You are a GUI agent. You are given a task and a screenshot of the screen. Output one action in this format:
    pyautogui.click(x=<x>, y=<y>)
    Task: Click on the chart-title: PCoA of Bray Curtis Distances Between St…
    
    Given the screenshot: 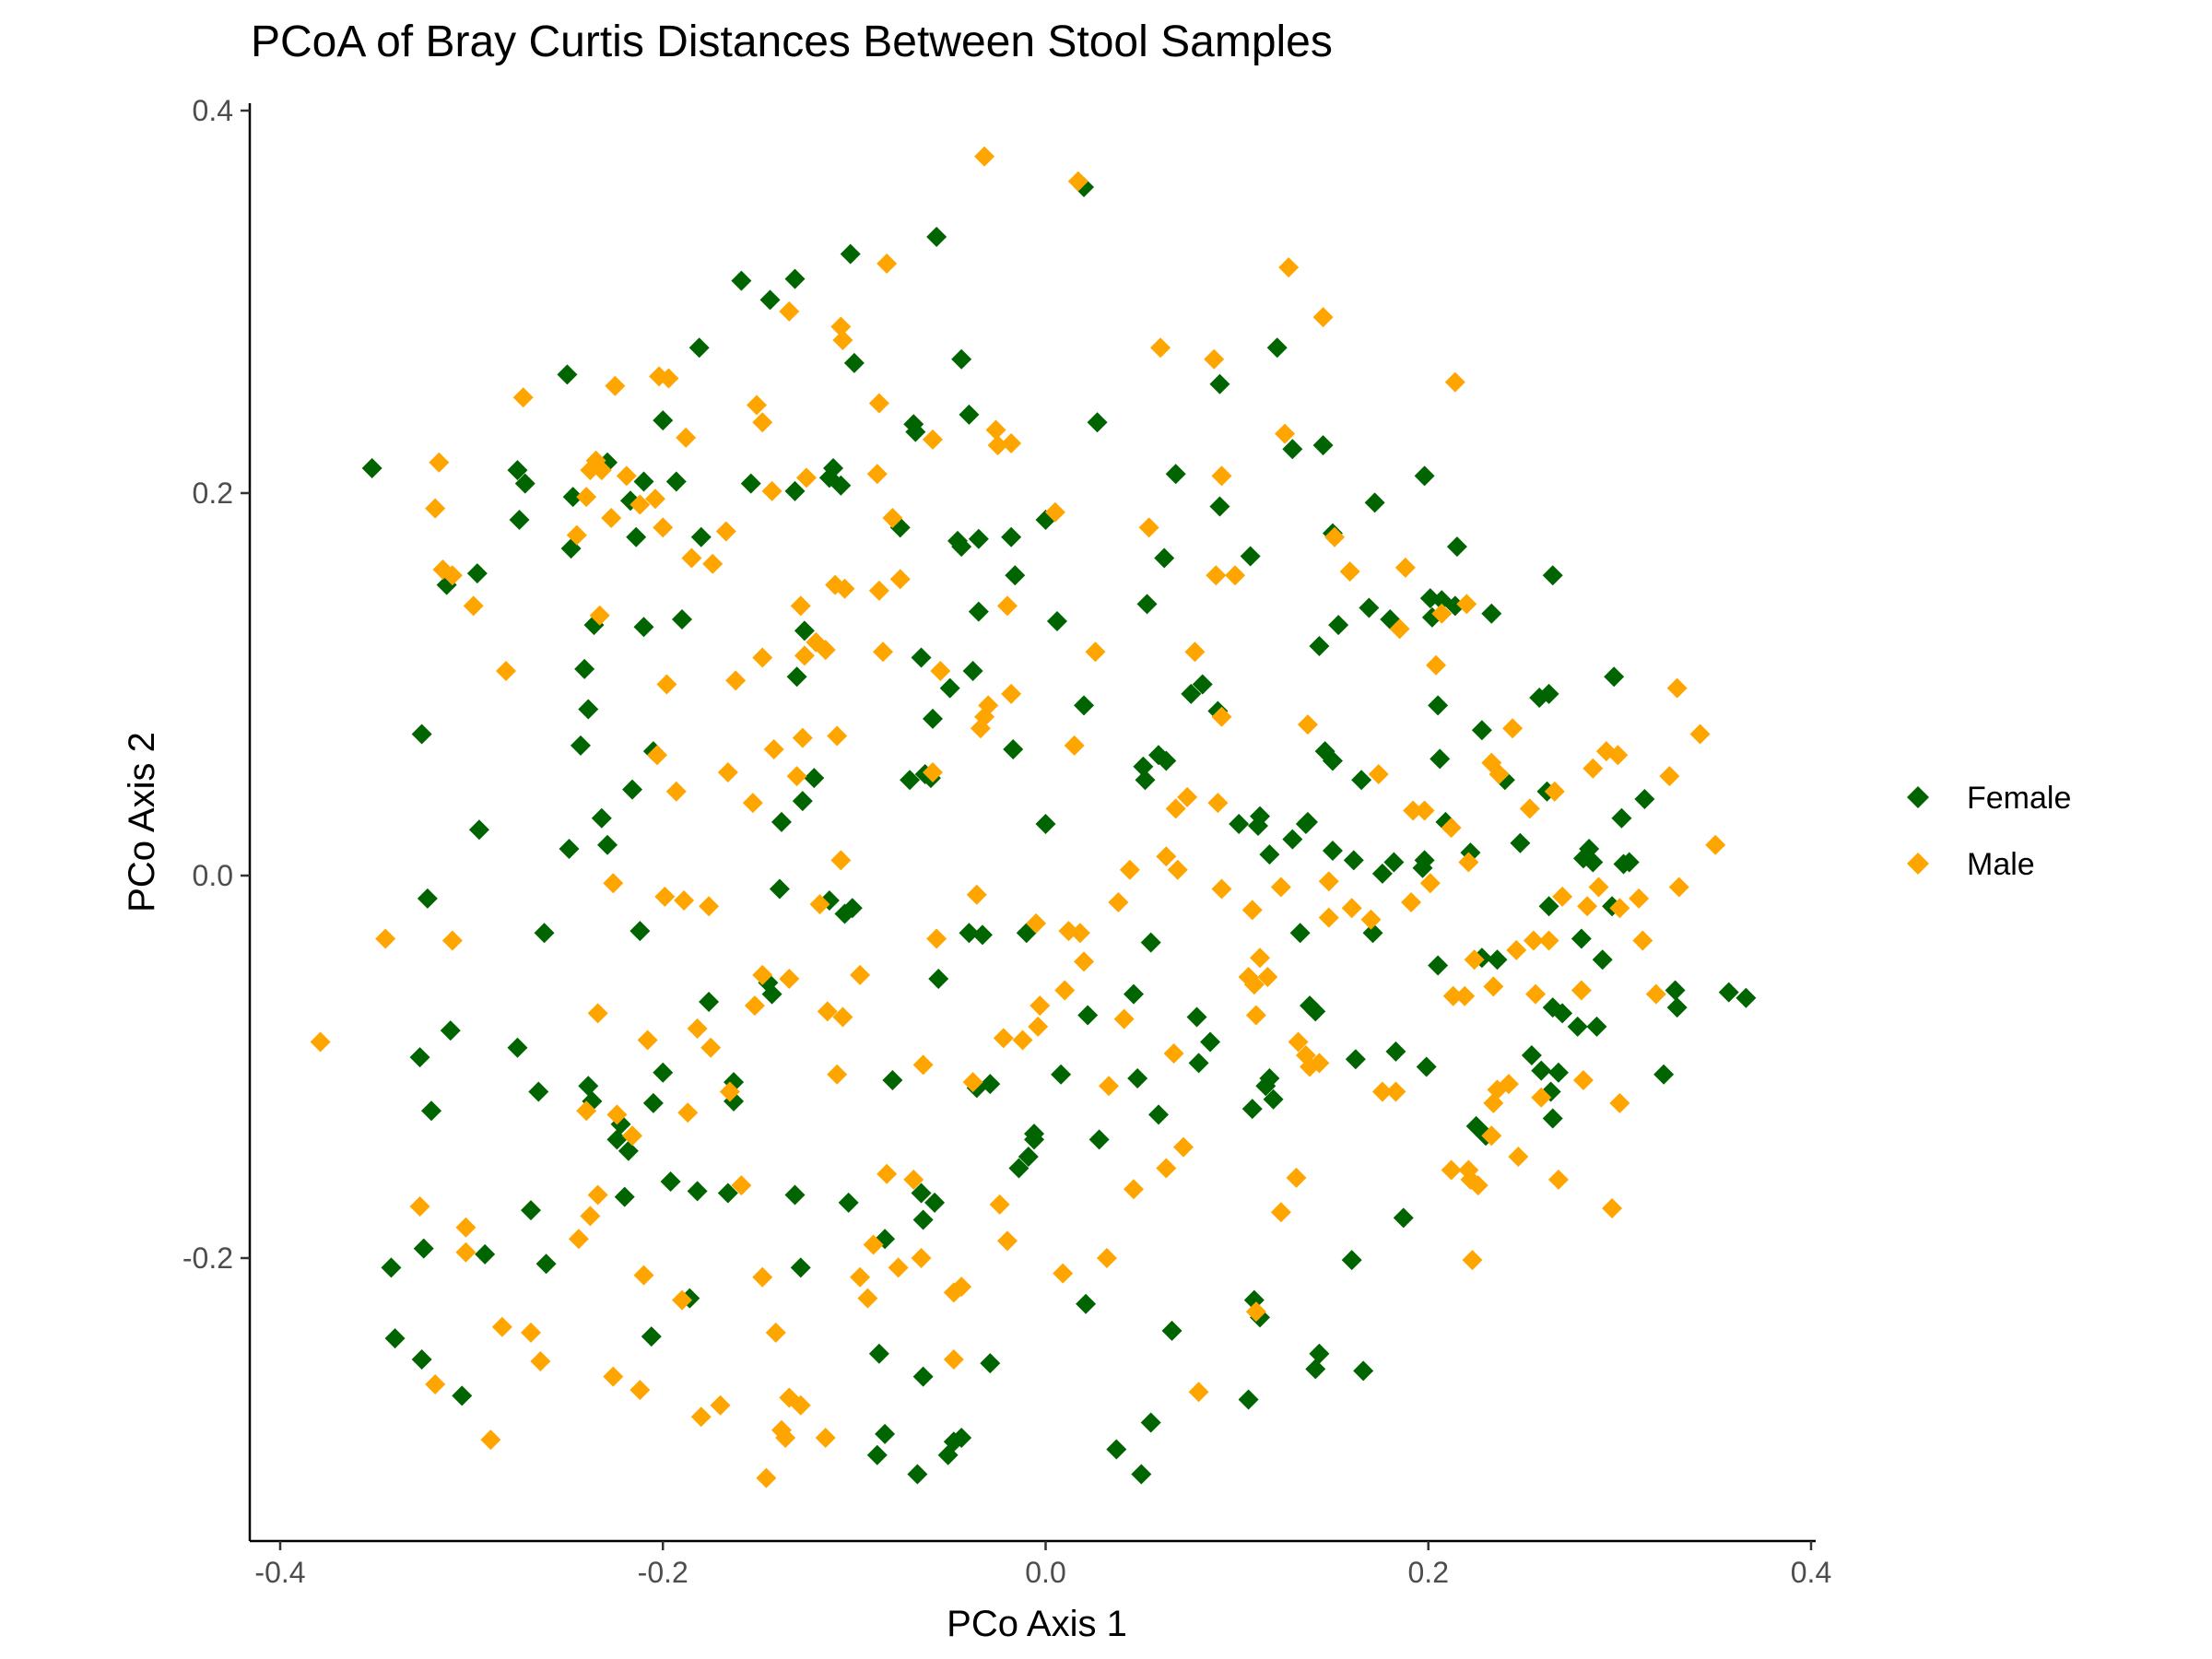 What is the action you would take?
    pyautogui.click(x=792, y=42)
    